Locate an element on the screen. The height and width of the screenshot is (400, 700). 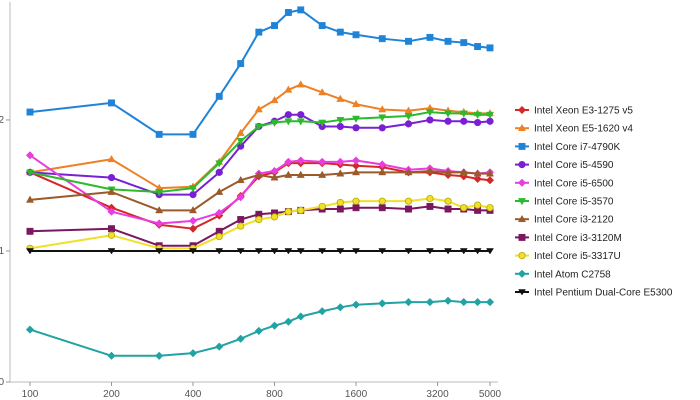
legend-item: Intel Xeon E3-1275 v5 is located at coordinates (574, 111).